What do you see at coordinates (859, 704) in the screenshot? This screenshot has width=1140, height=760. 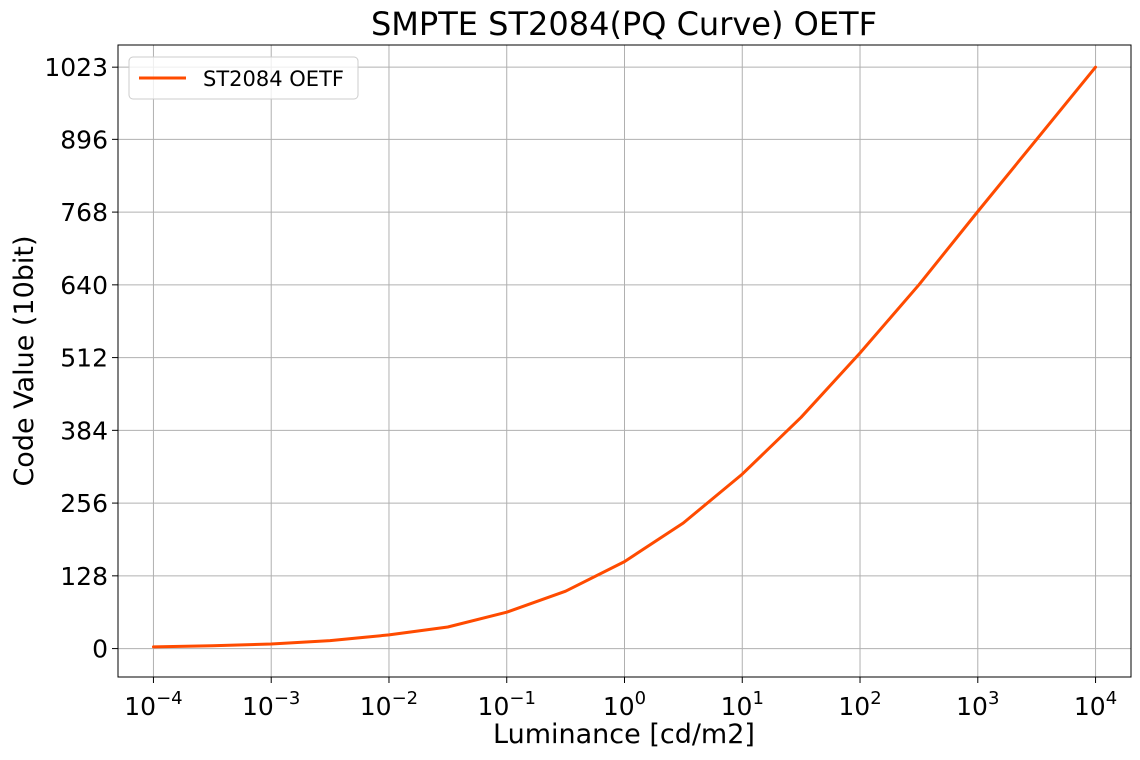 I see `x-tick-label: 10²` at bounding box center [859, 704].